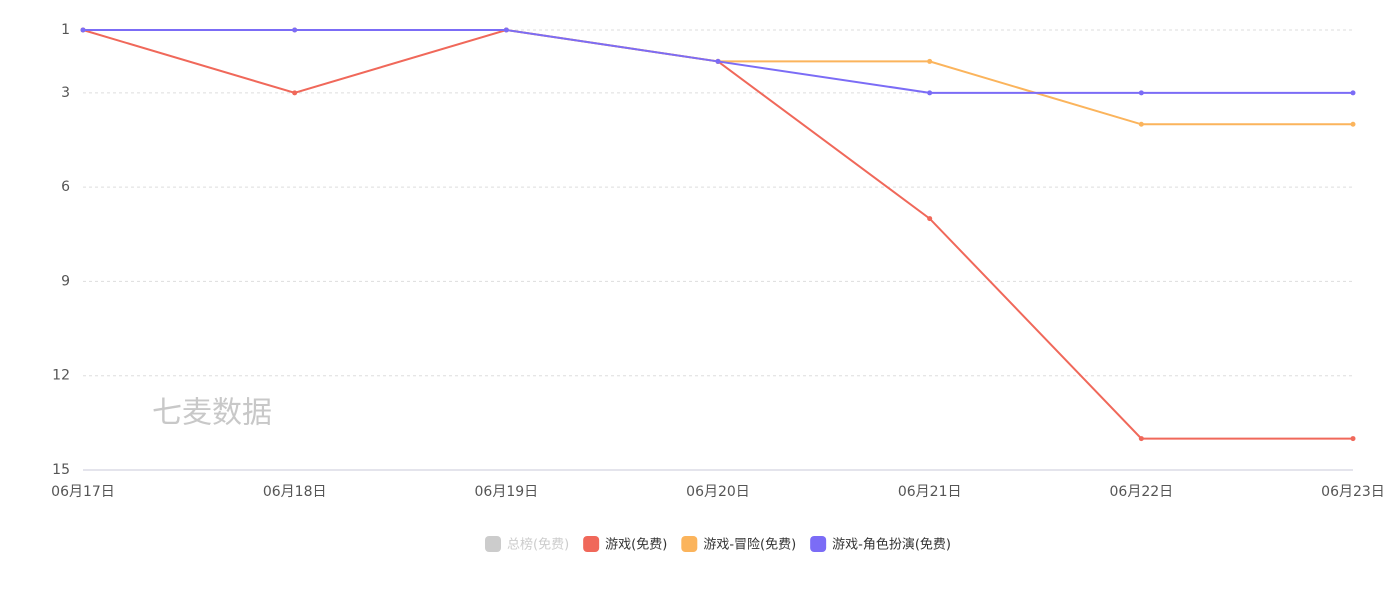  What do you see at coordinates (507, 492) in the screenshot?
I see `x-tick-label: 06月19日` at bounding box center [507, 492].